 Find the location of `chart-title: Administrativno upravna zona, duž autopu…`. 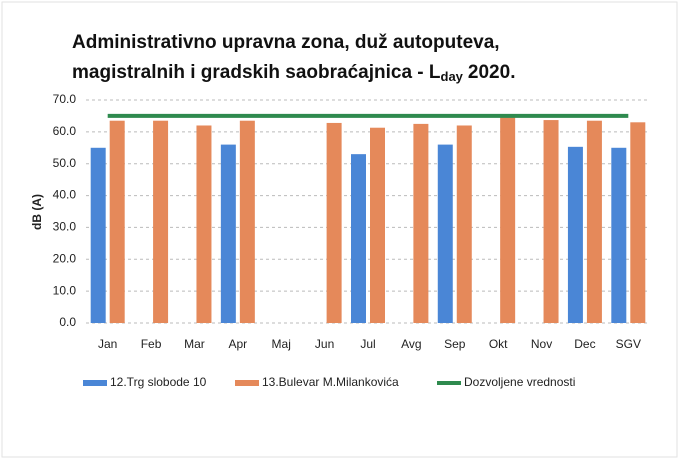

chart-title: Administrativno upravna zona, duž autopu… is located at coordinates (286, 42).